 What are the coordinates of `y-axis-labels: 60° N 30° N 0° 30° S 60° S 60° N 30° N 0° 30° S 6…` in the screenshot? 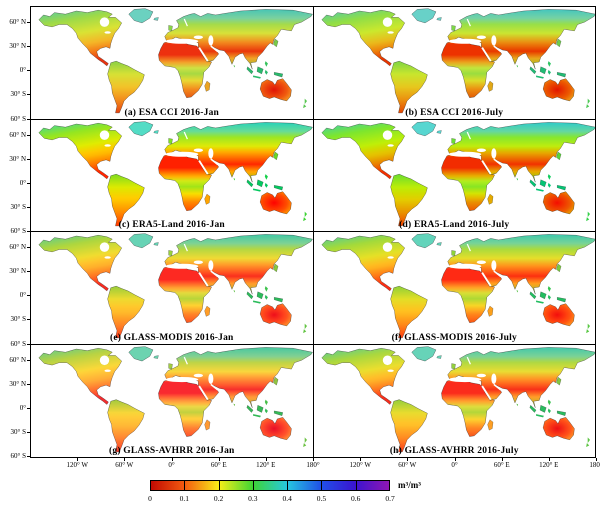 It's located at (15, 236).